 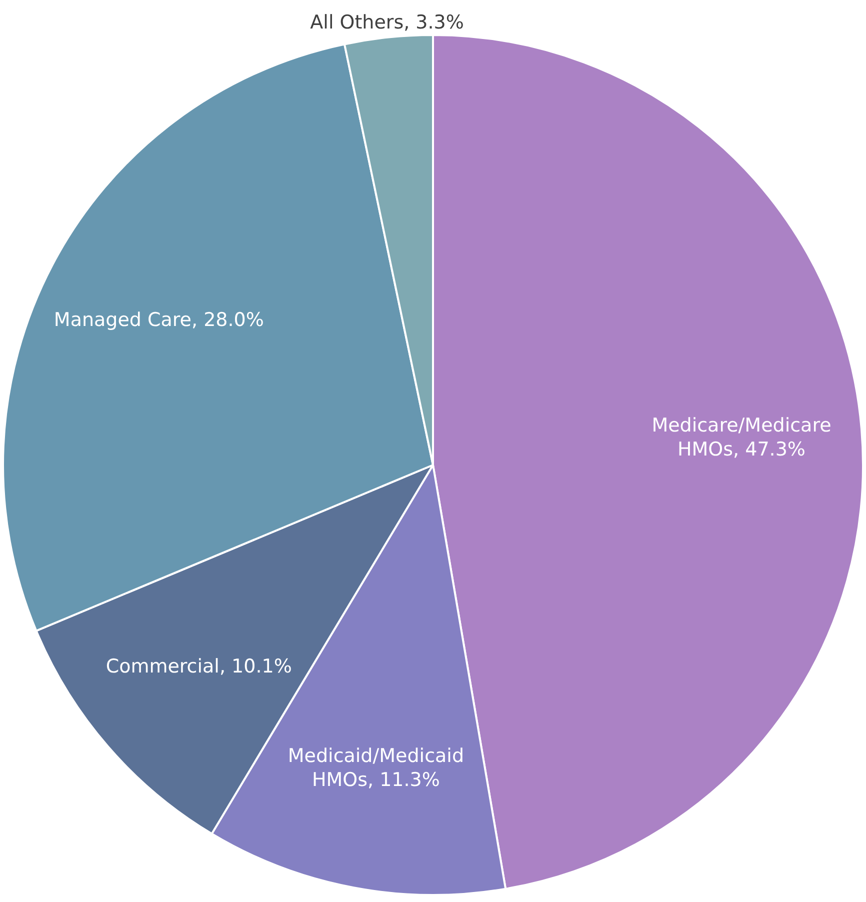 I want to click on slice-label: Managed Care, 28.0%, so click(x=159, y=319).